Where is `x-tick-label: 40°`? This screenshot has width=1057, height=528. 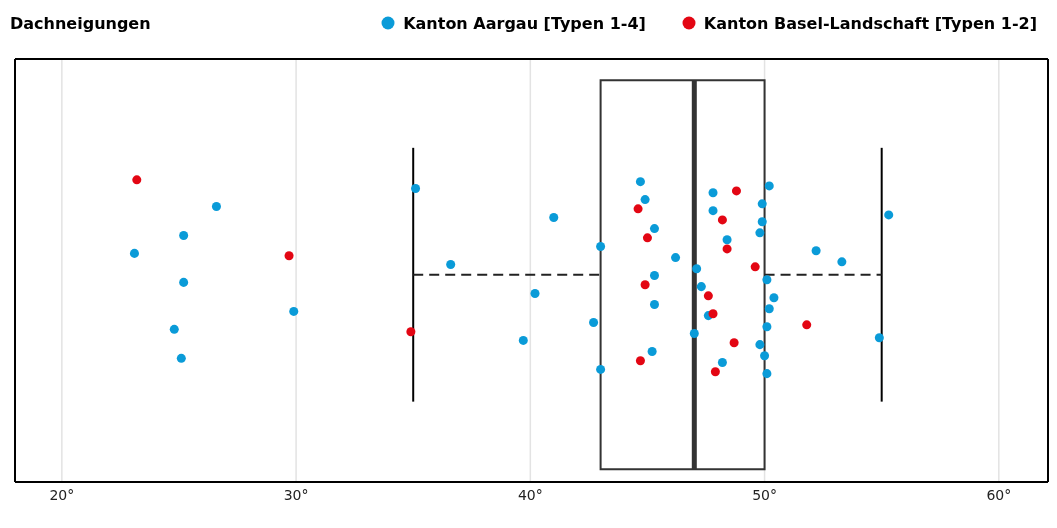
x-tick-label: 40° is located at coordinates (530, 494).